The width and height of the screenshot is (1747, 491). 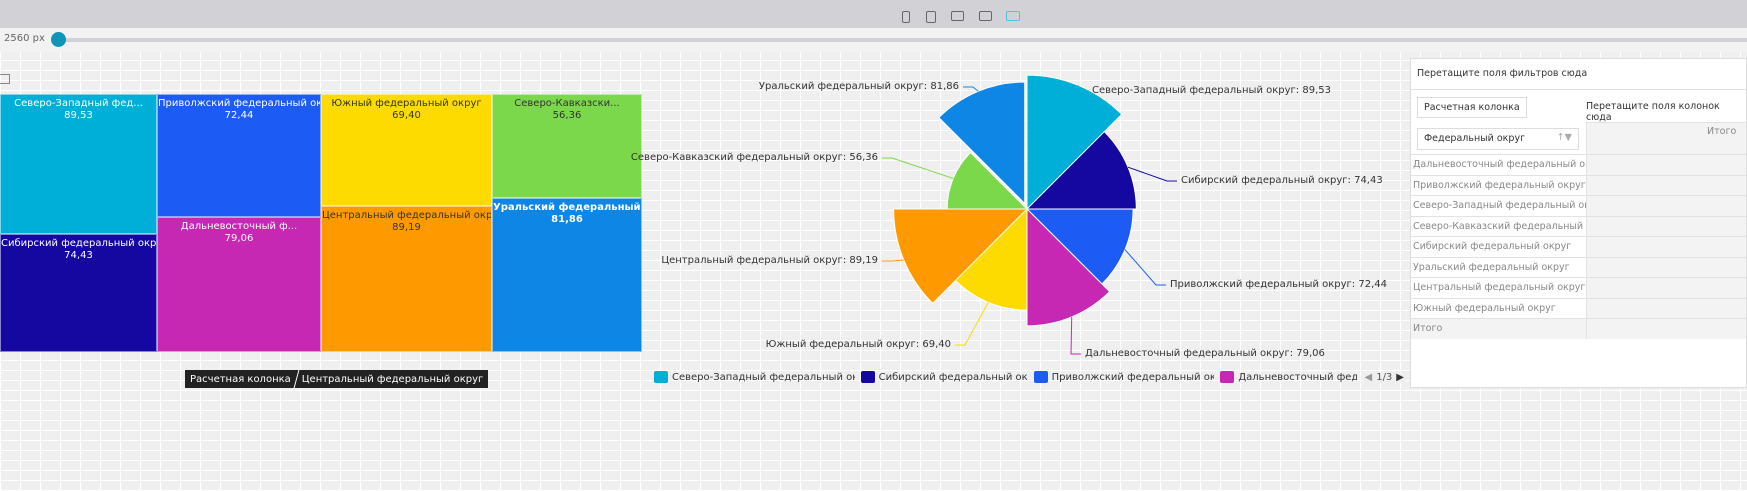 What do you see at coordinates (1498, 328) in the screenshot?
I see `total-row-header: Итого` at bounding box center [1498, 328].